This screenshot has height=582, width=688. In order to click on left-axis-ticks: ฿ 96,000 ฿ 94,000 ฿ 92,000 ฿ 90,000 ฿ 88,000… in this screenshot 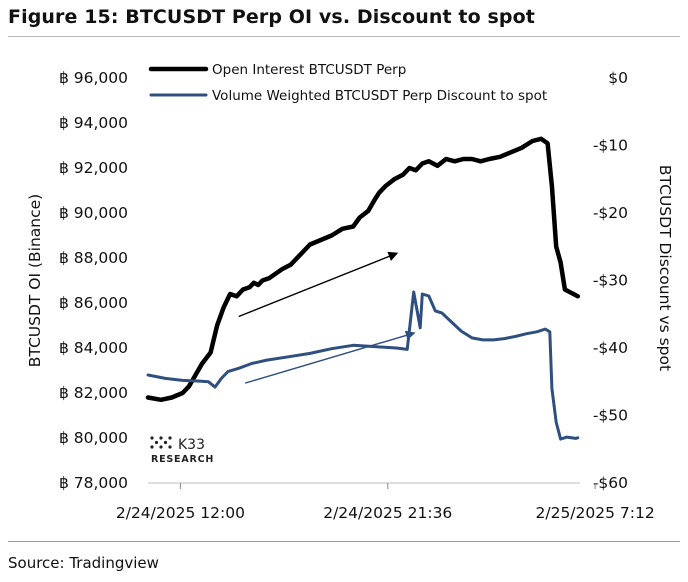, I will do `click(93, 280)`.